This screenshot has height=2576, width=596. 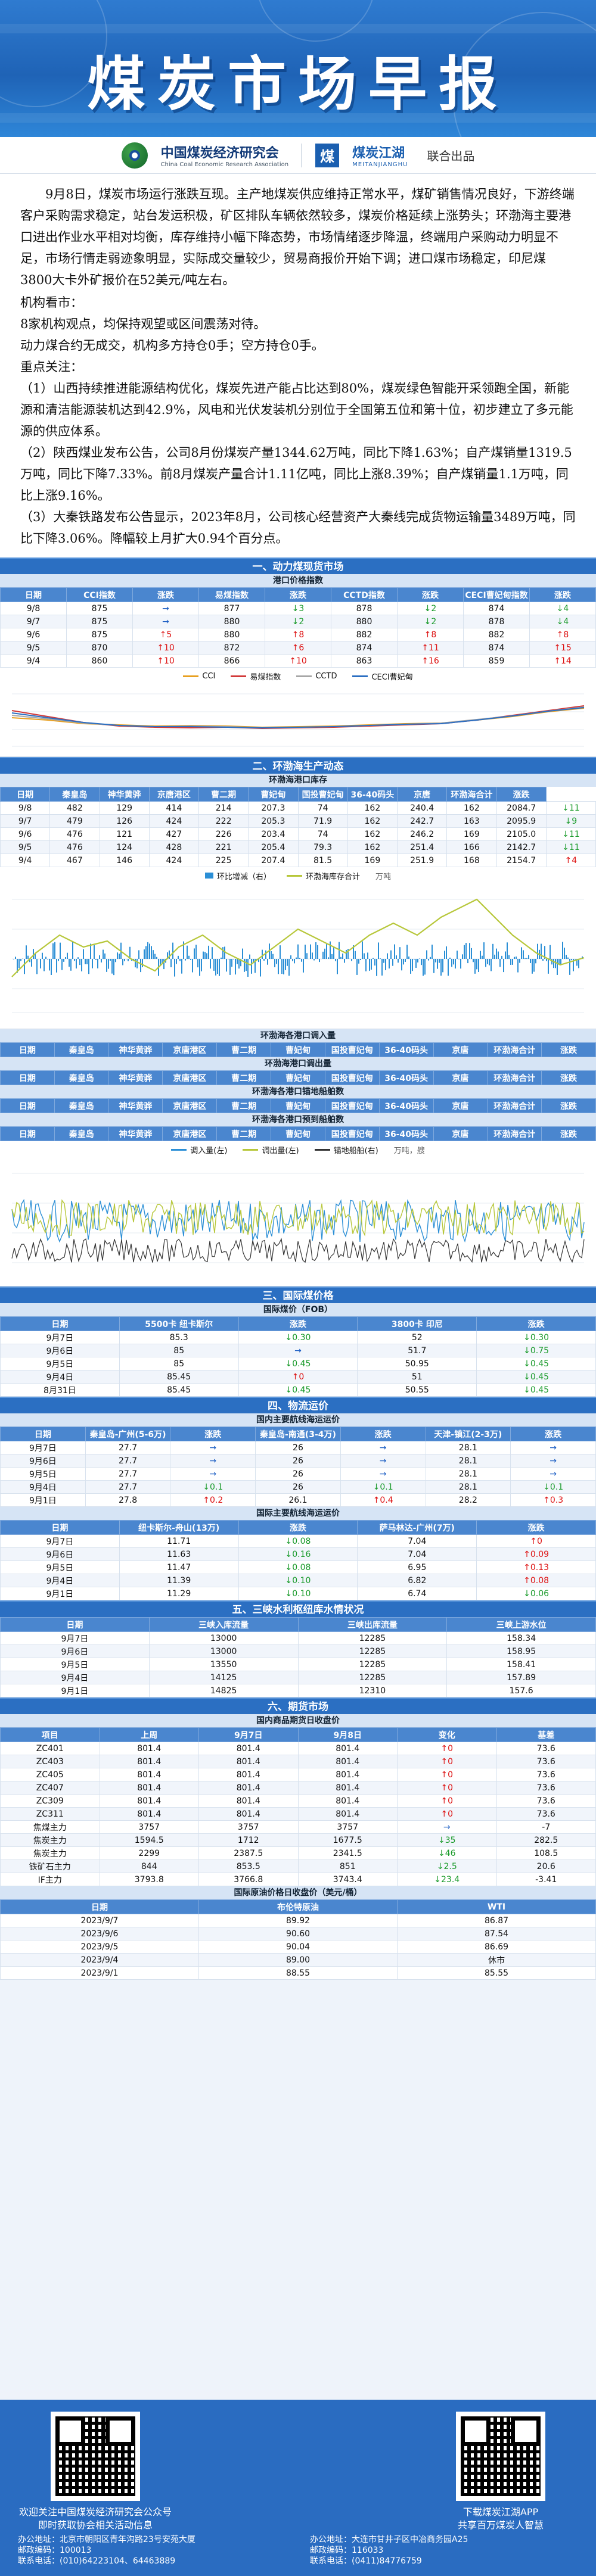 I want to click on ccera-logo-icon, so click(x=134, y=155).